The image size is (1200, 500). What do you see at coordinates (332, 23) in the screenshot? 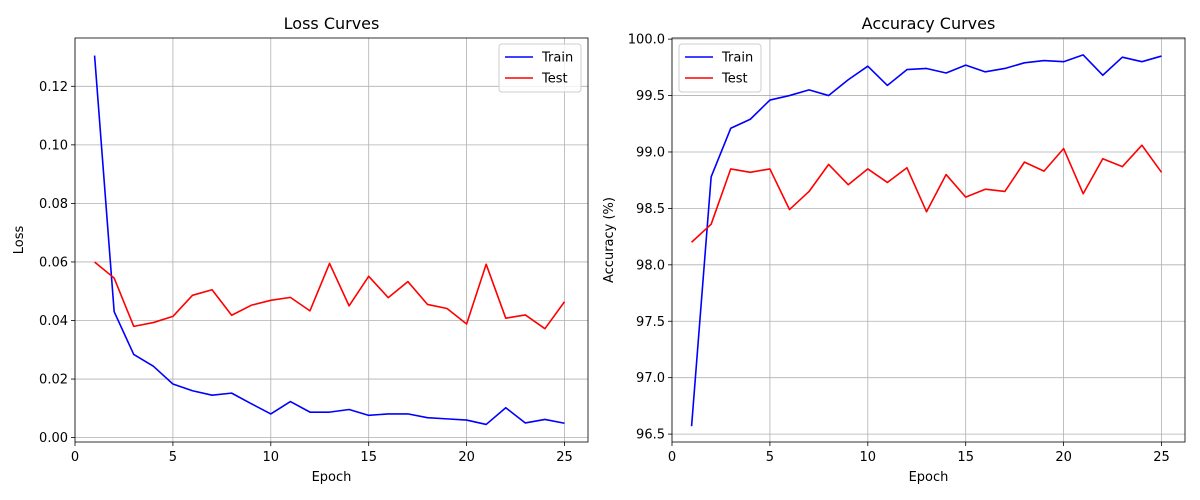
I see `chart-title: Loss Curves` at bounding box center [332, 23].